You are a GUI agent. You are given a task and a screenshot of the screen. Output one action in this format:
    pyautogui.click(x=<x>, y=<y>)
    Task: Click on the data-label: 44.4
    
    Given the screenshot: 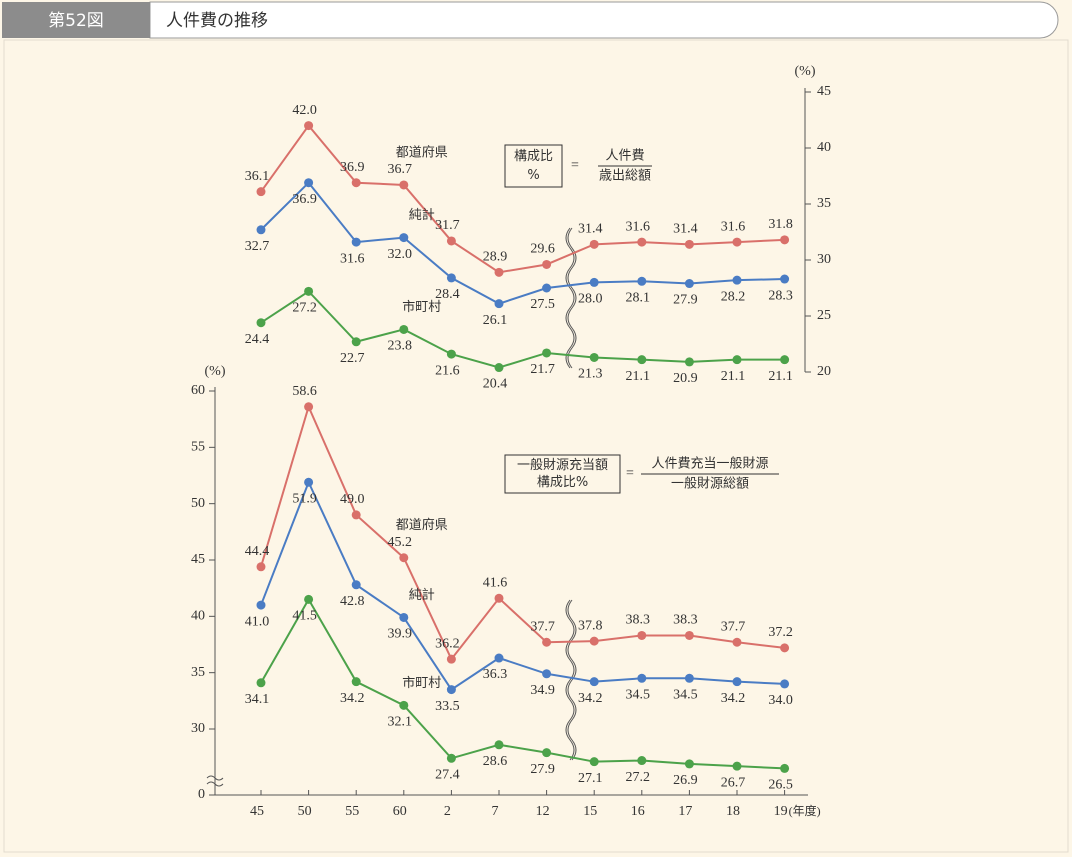 What is the action you would take?
    pyautogui.click(x=257, y=551)
    